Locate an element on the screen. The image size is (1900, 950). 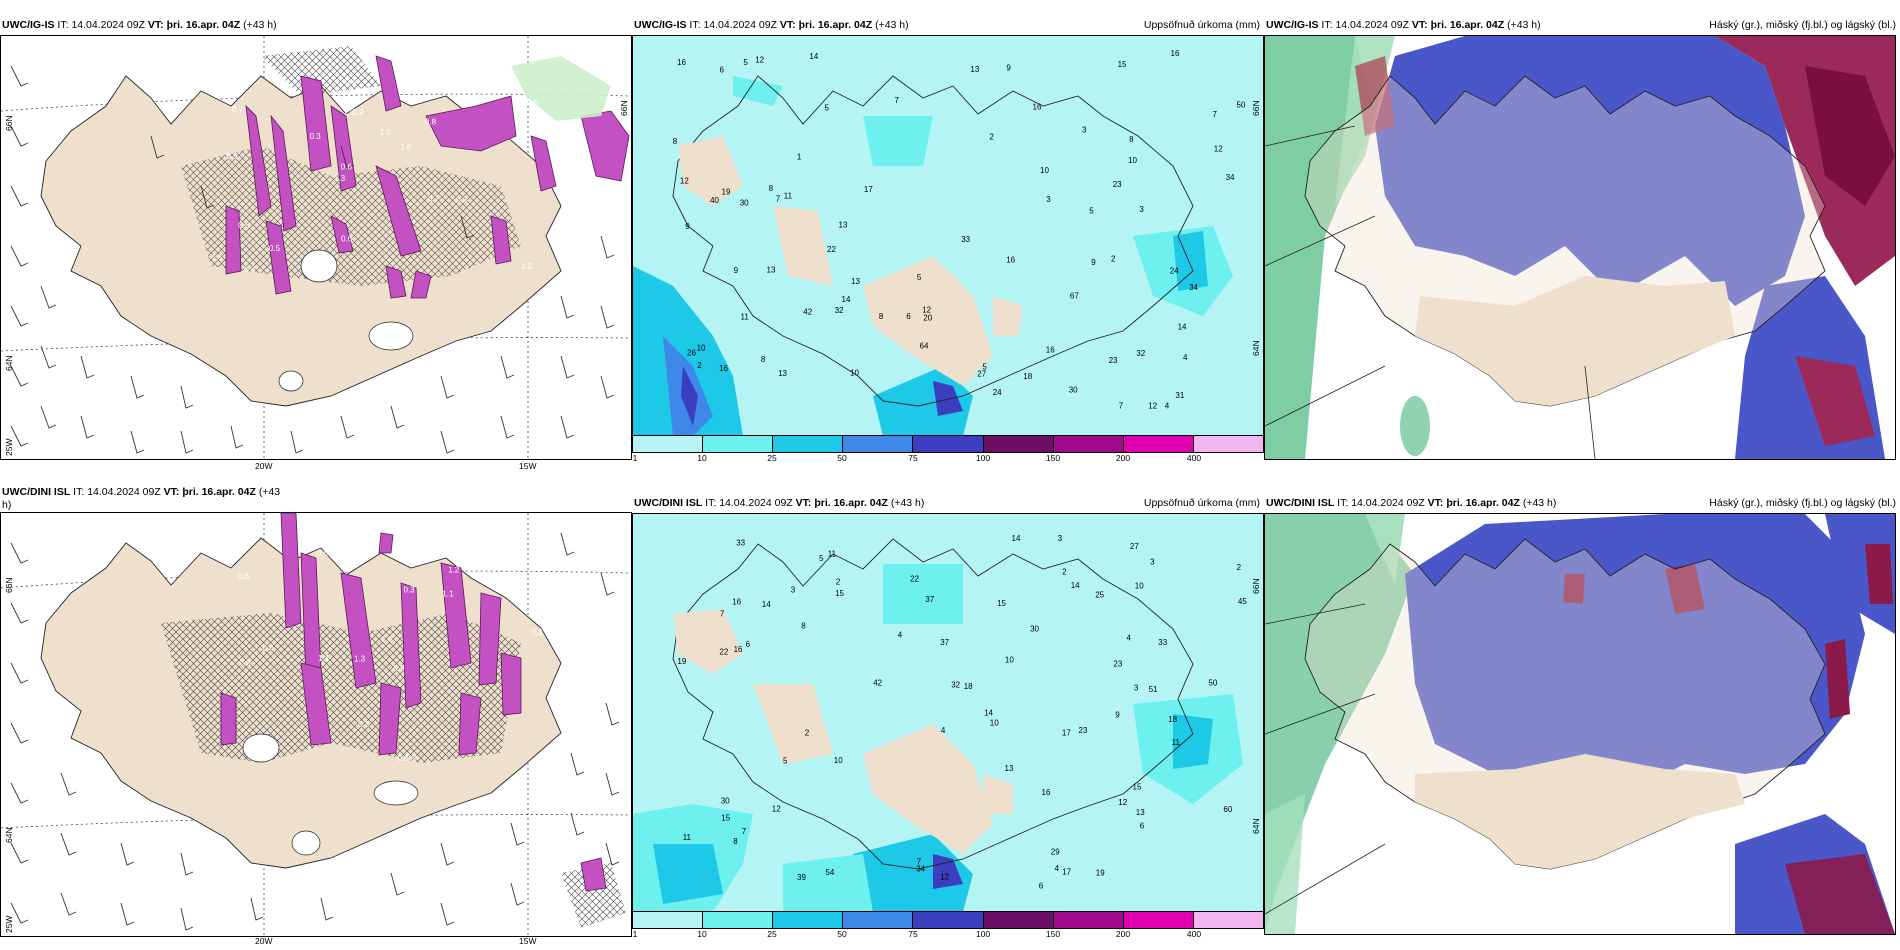
lon-label-15w: 15W is located at coordinates (528, 941).